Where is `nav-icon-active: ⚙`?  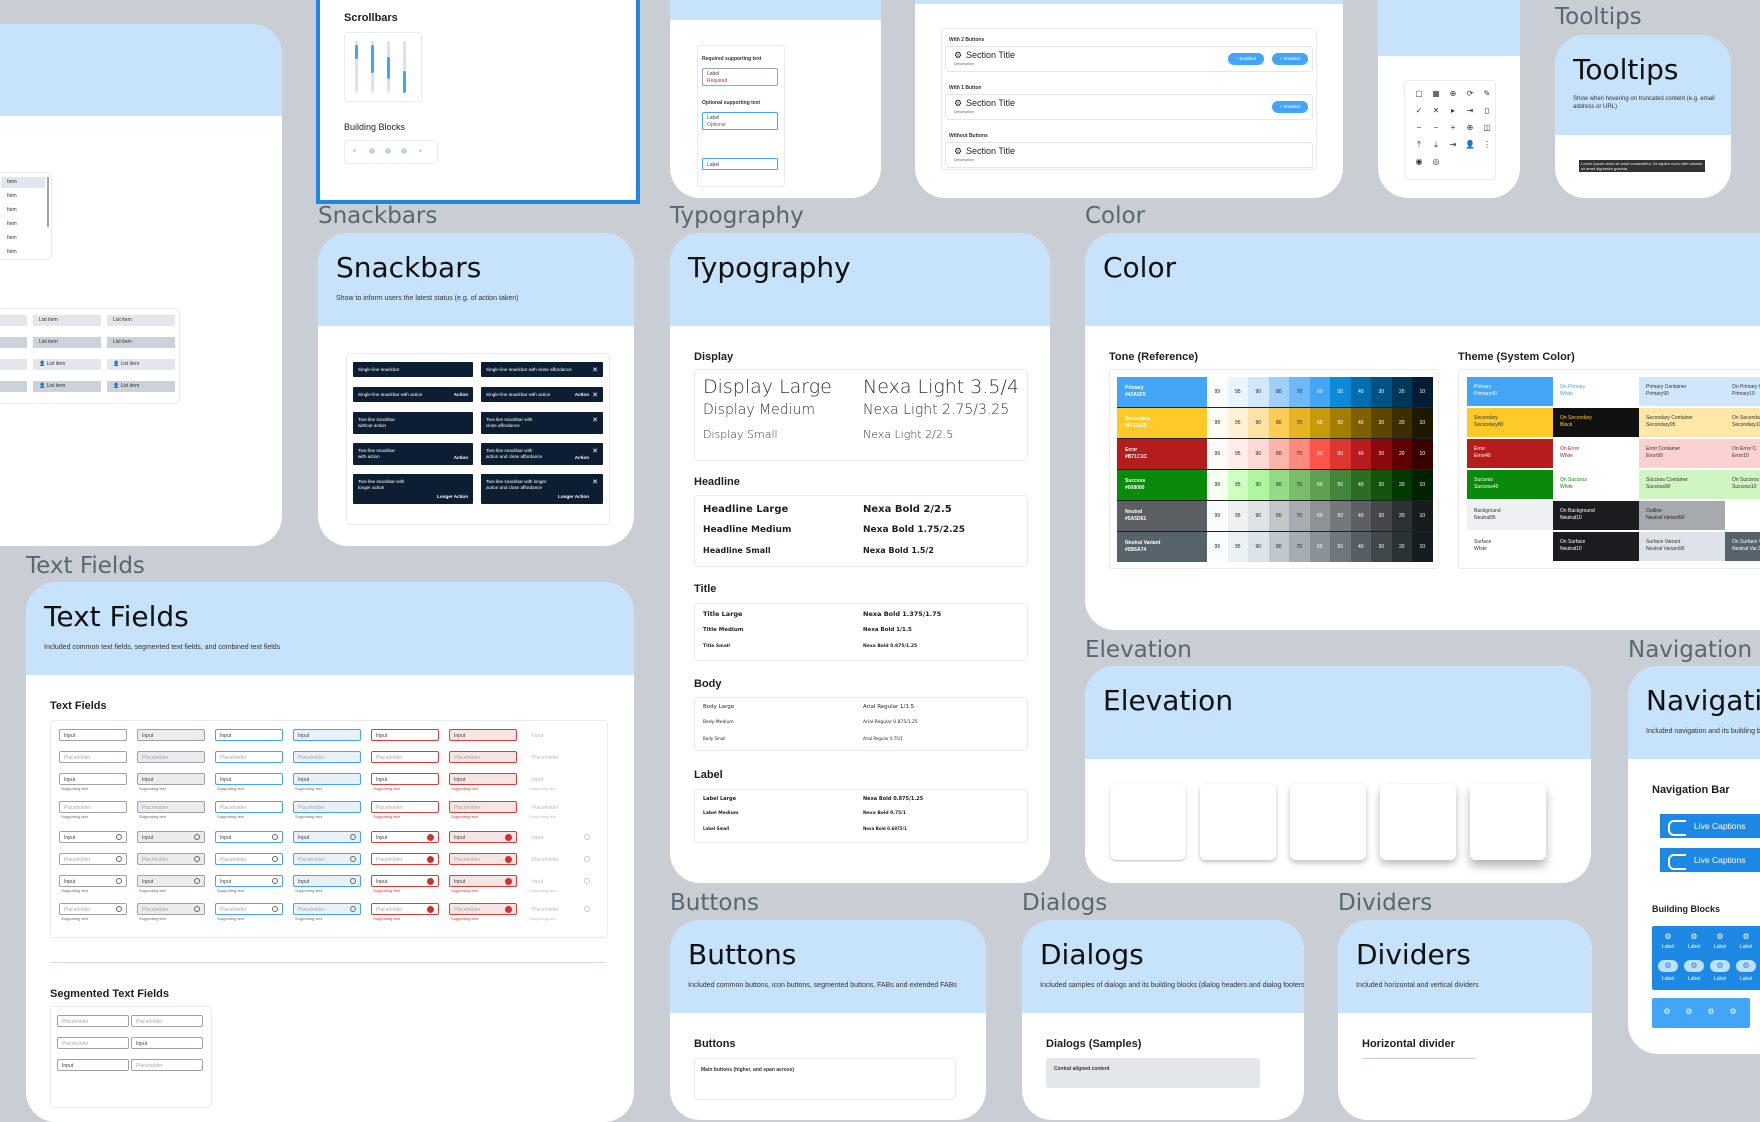
nav-icon-active: ⚙ is located at coordinates (1720, 966).